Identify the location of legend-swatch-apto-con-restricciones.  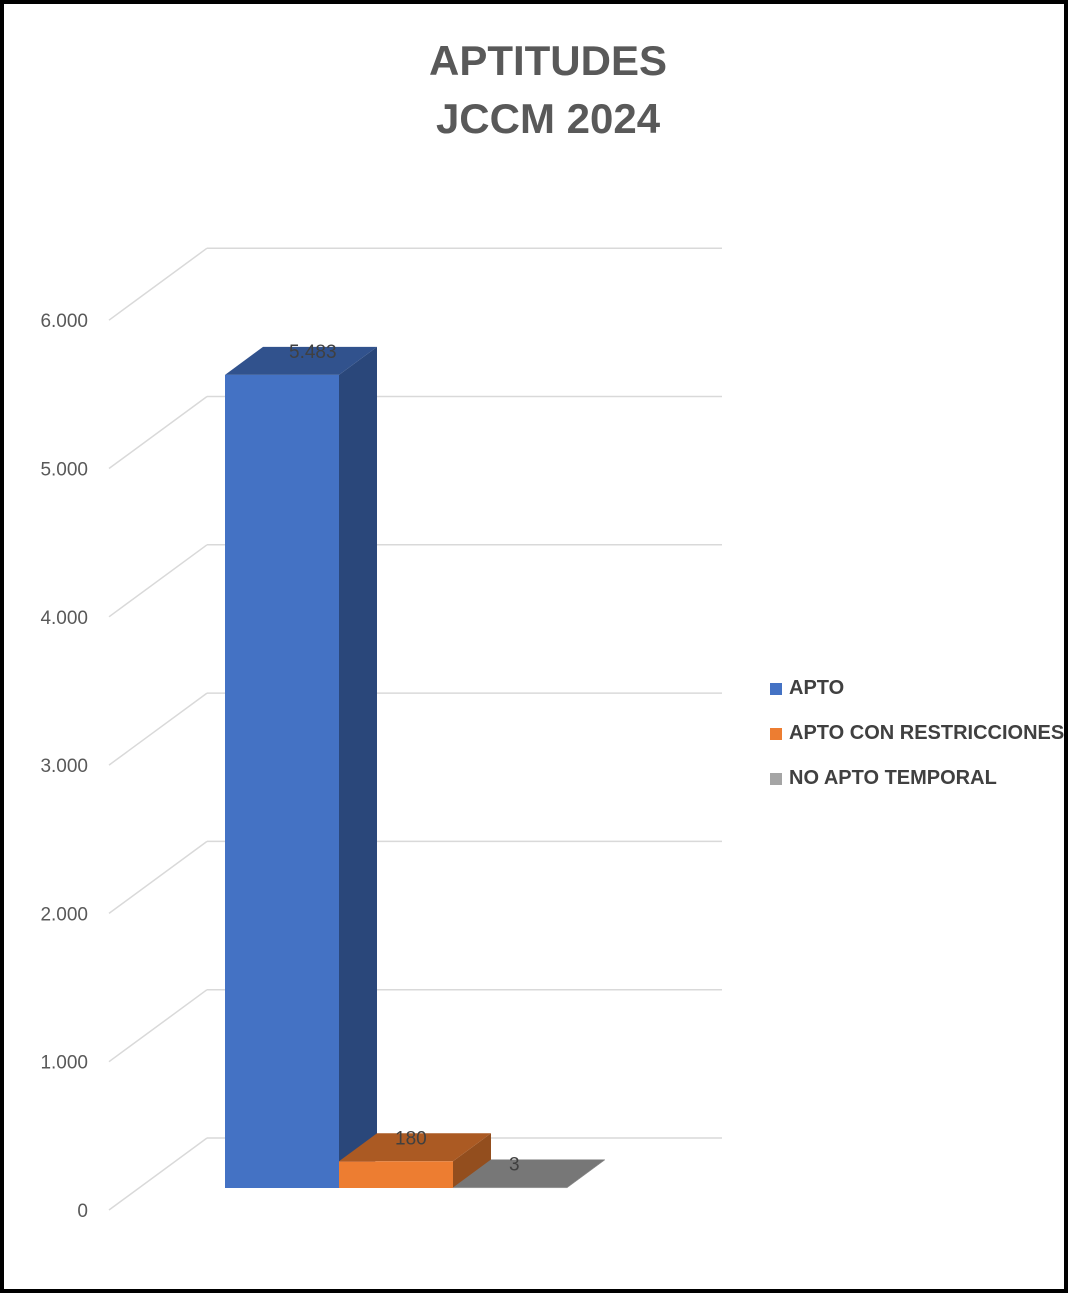
(776, 733).